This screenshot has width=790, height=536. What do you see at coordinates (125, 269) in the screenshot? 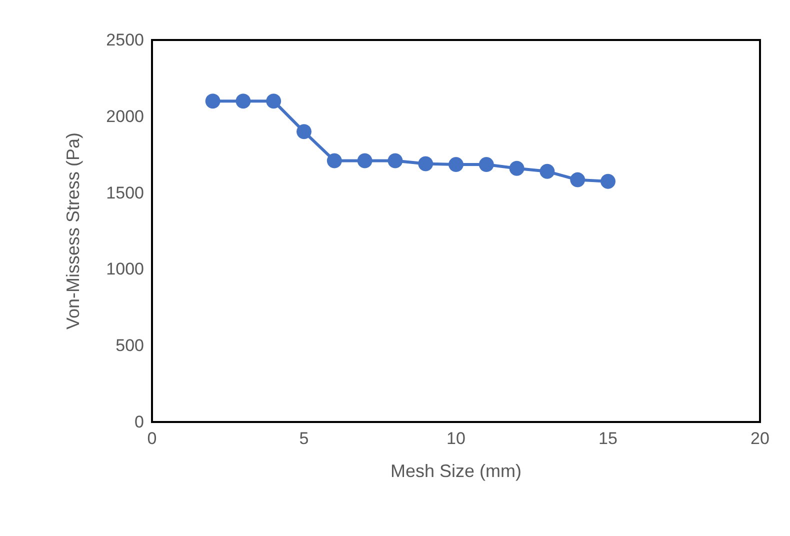
I see `y-tick-label: 1000` at bounding box center [125, 269].